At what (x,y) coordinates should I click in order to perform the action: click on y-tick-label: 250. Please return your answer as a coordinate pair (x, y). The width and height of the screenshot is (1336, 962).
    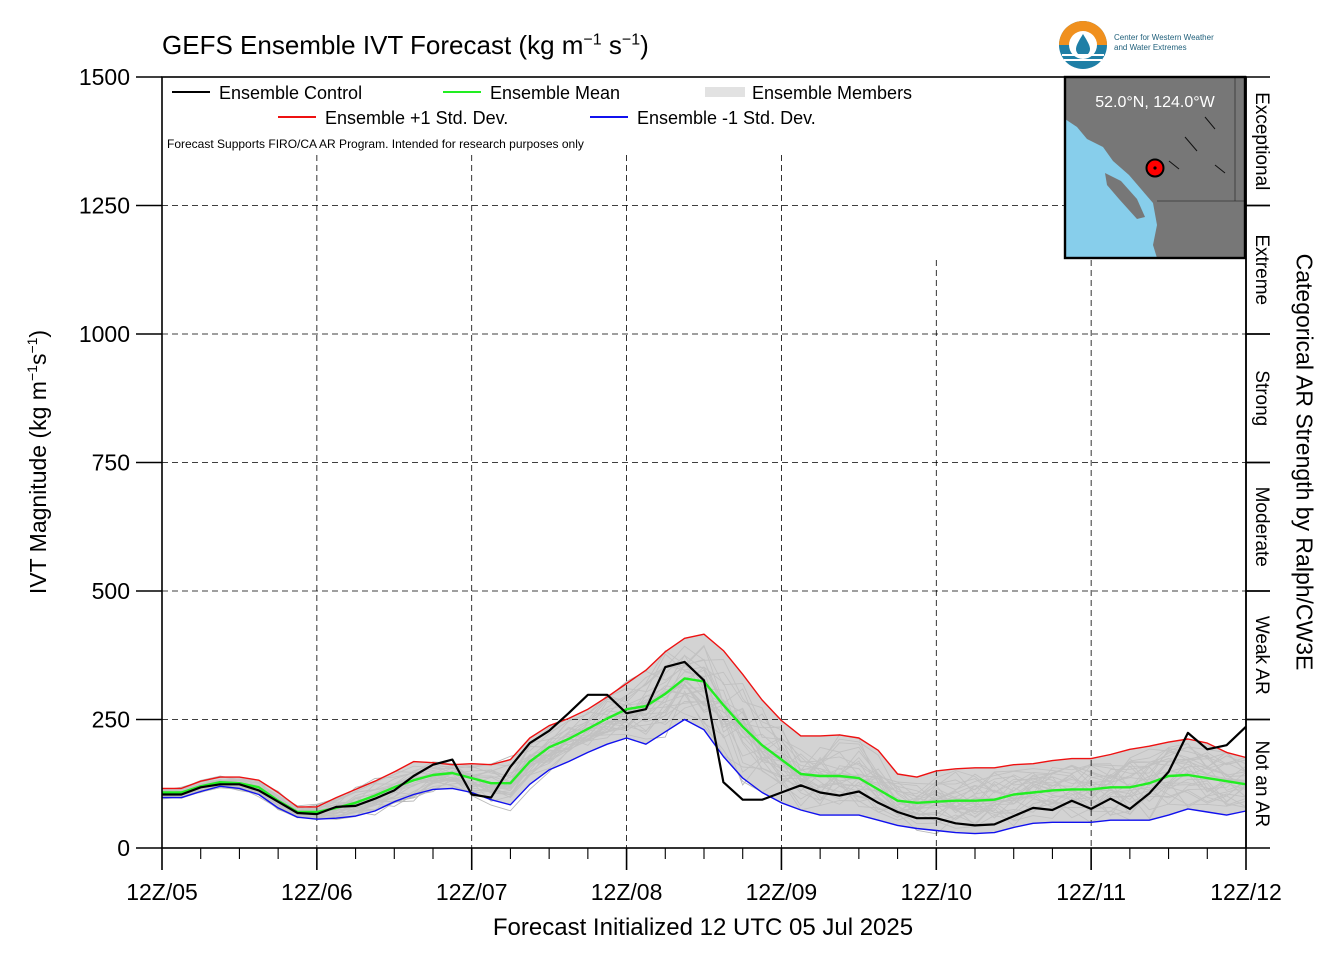
    Looking at the image, I should click on (111, 720).